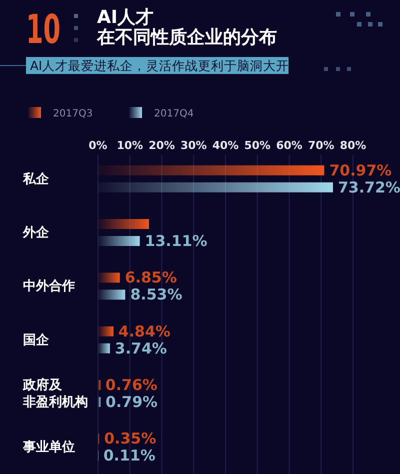 The width and height of the screenshot is (400, 474). I want to click on data-label: 73.72%, so click(369, 187).